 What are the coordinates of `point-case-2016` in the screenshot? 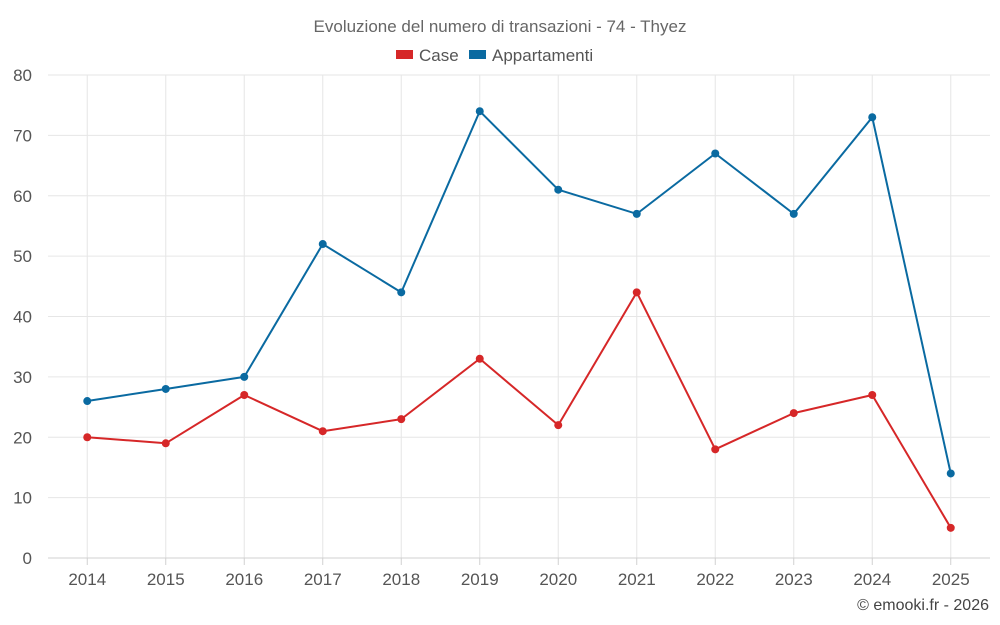 It's located at (244, 394).